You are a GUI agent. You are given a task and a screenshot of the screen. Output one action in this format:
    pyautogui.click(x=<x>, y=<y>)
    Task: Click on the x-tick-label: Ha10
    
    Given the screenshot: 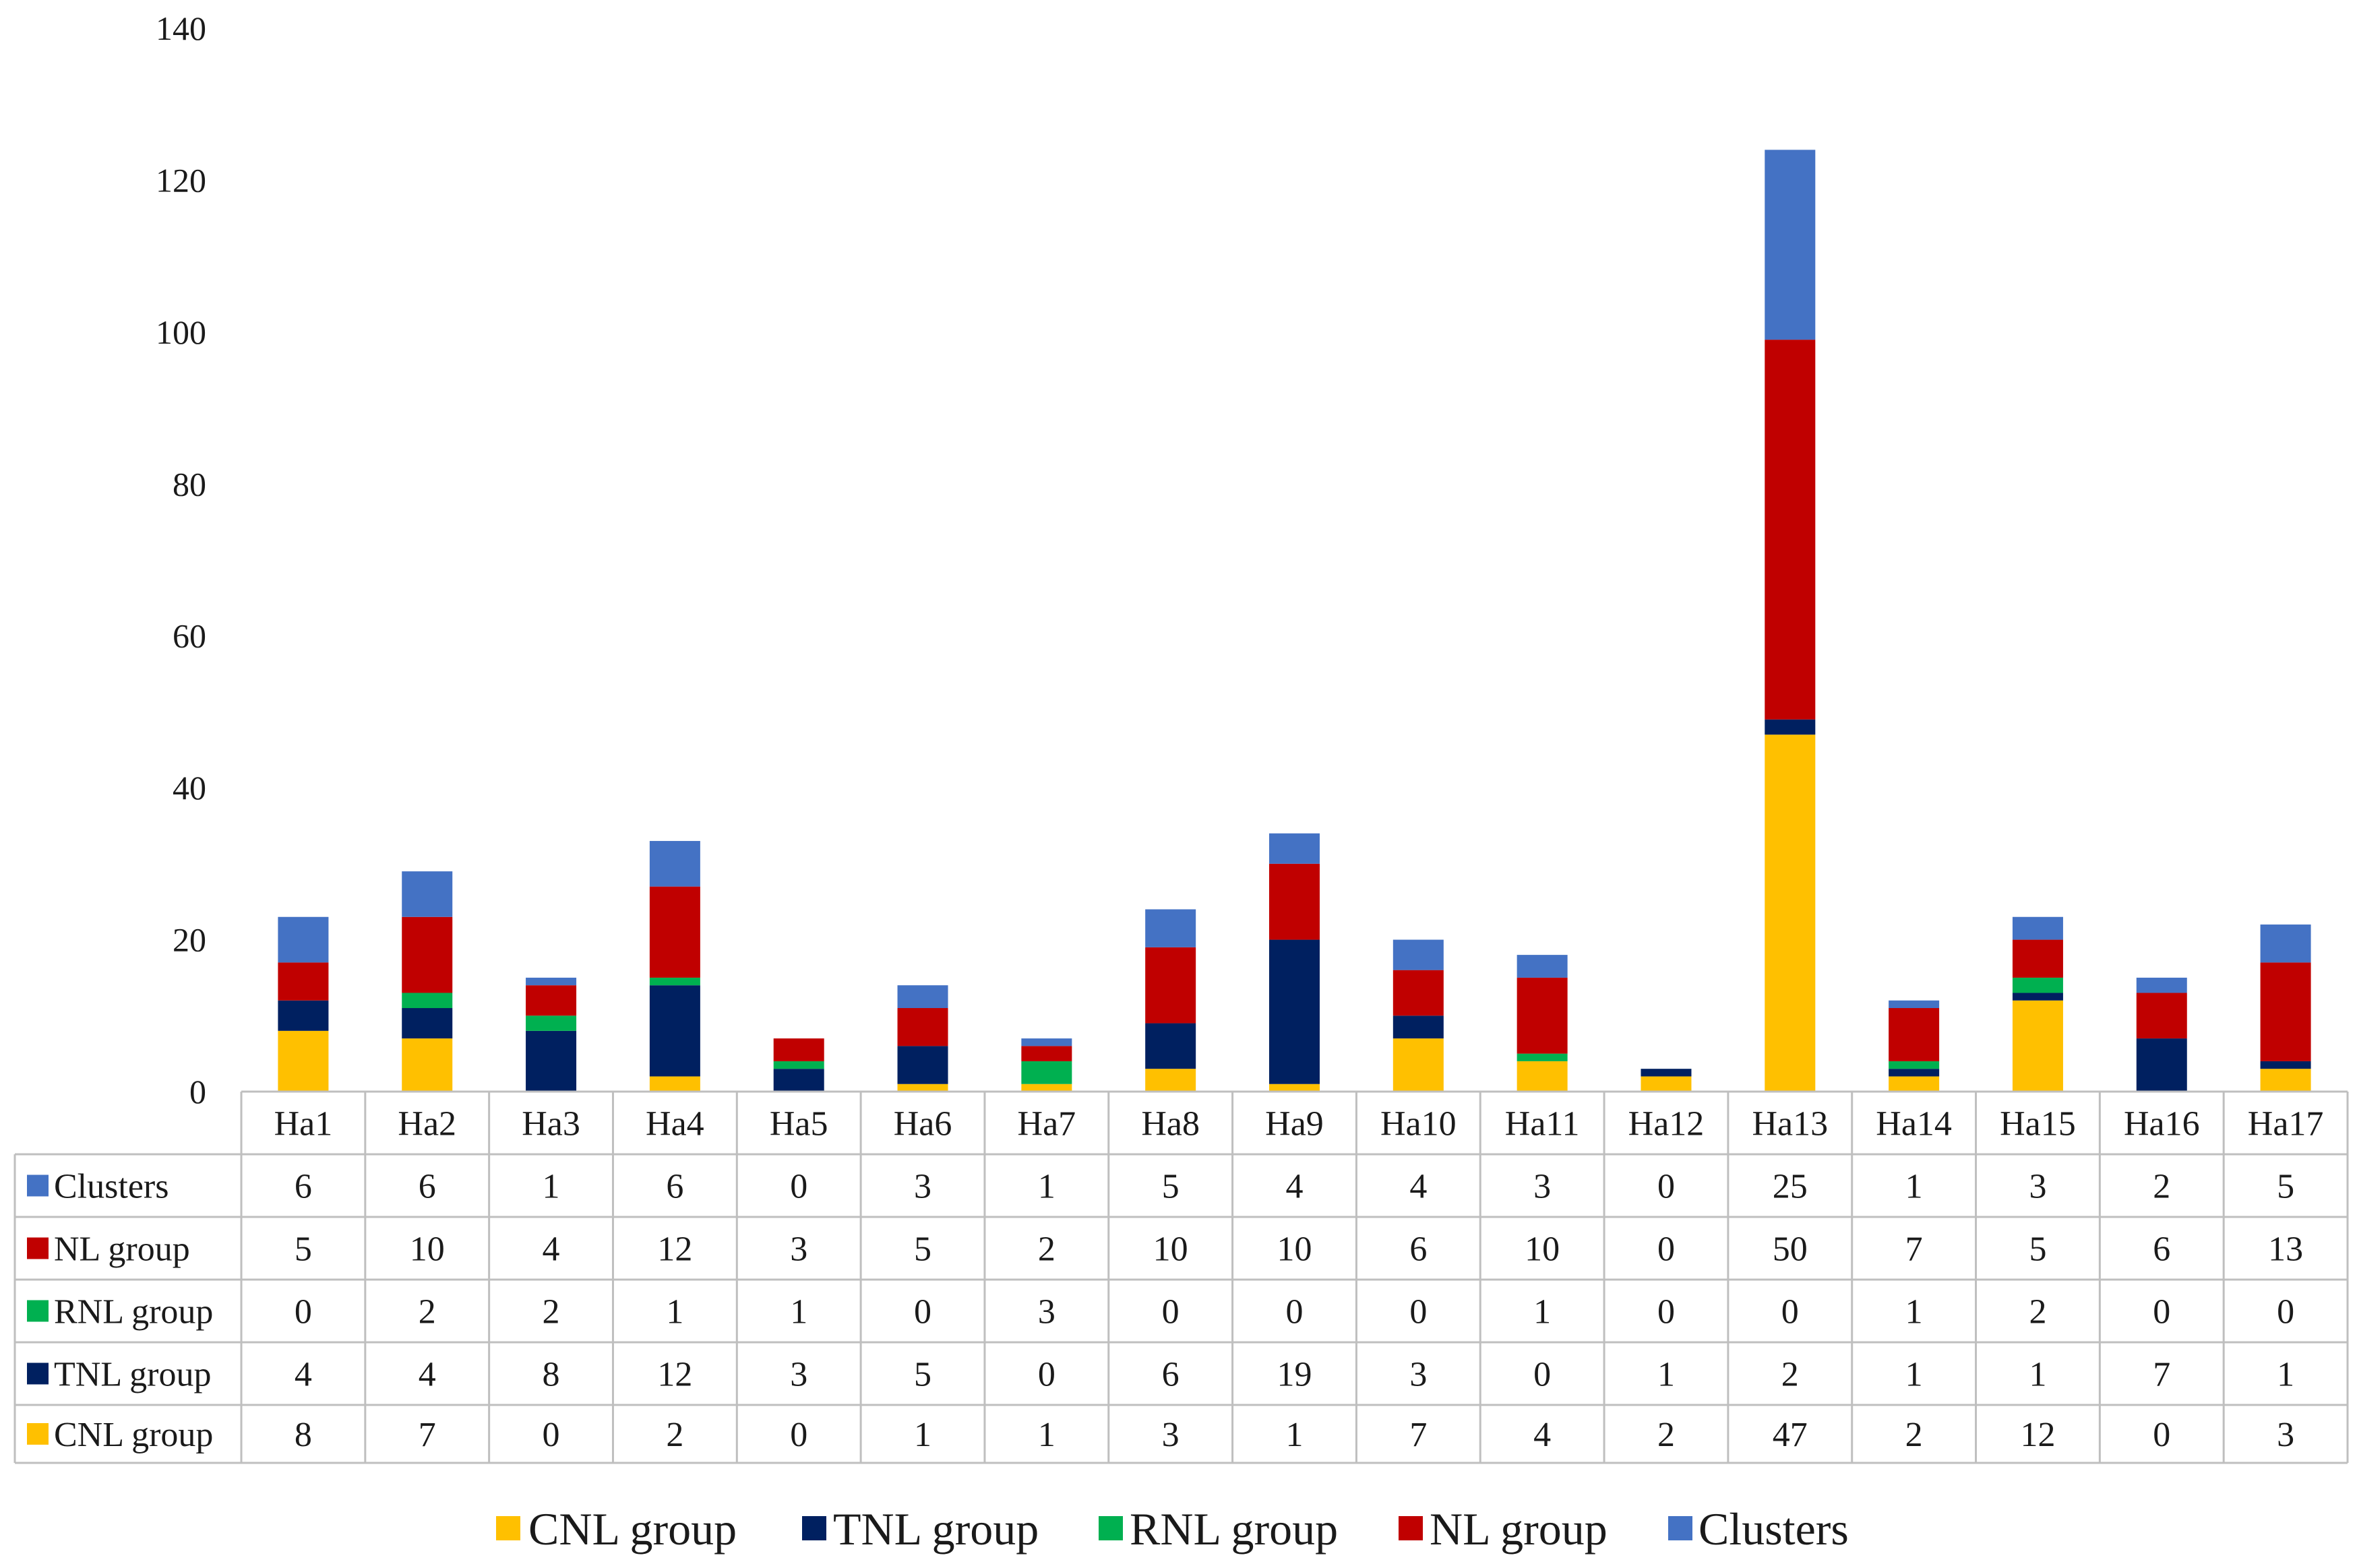 What is the action you would take?
    pyautogui.click(x=1419, y=1124)
    